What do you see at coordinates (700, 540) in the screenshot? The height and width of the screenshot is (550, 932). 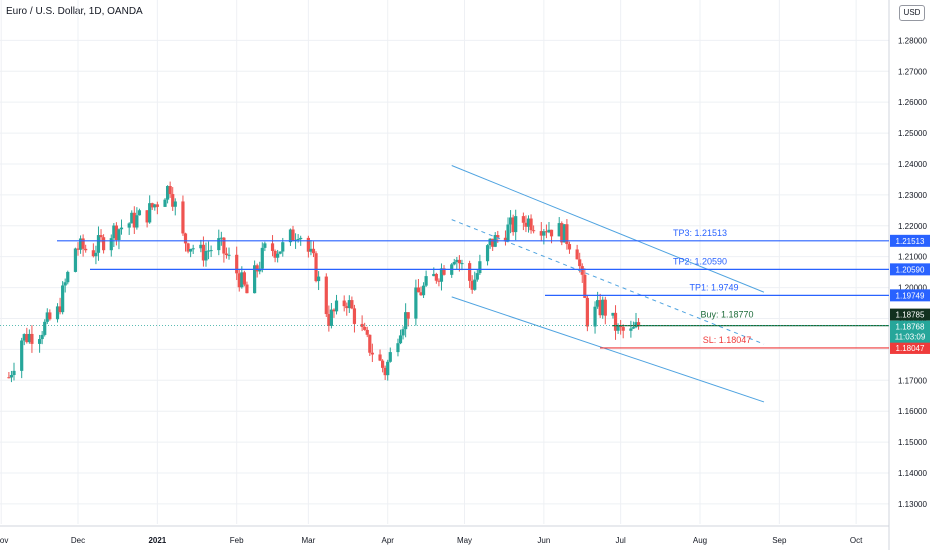 I see `x-tick-label: Aug` at bounding box center [700, 540].